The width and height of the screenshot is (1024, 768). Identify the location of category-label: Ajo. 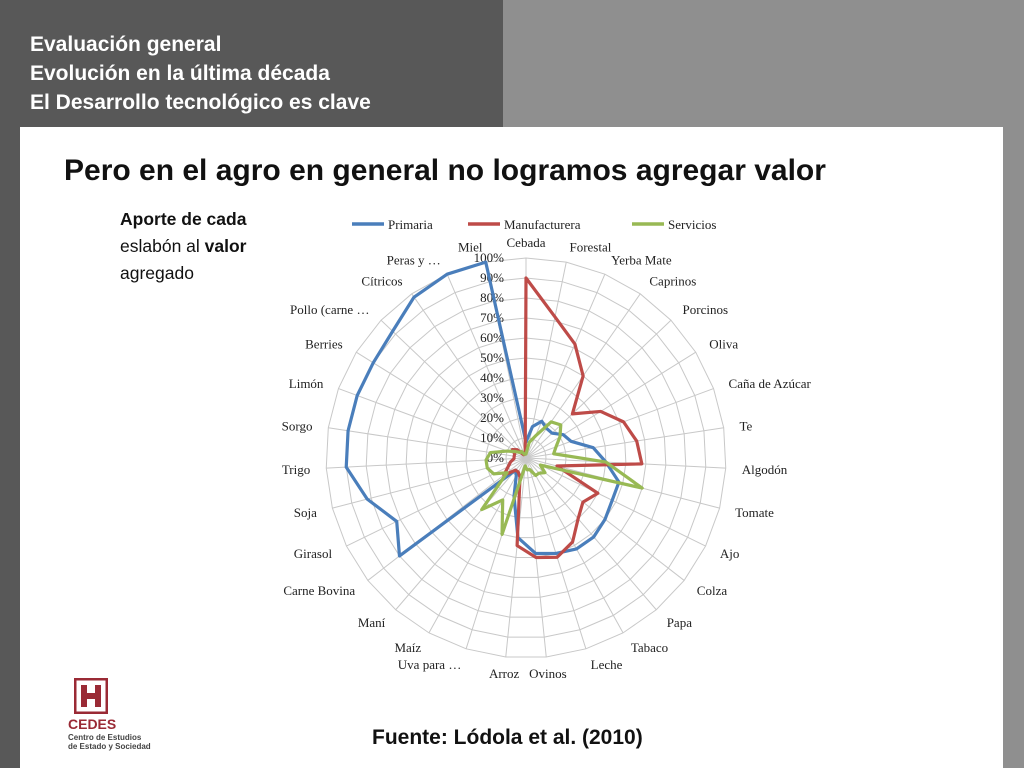
(730, 553).